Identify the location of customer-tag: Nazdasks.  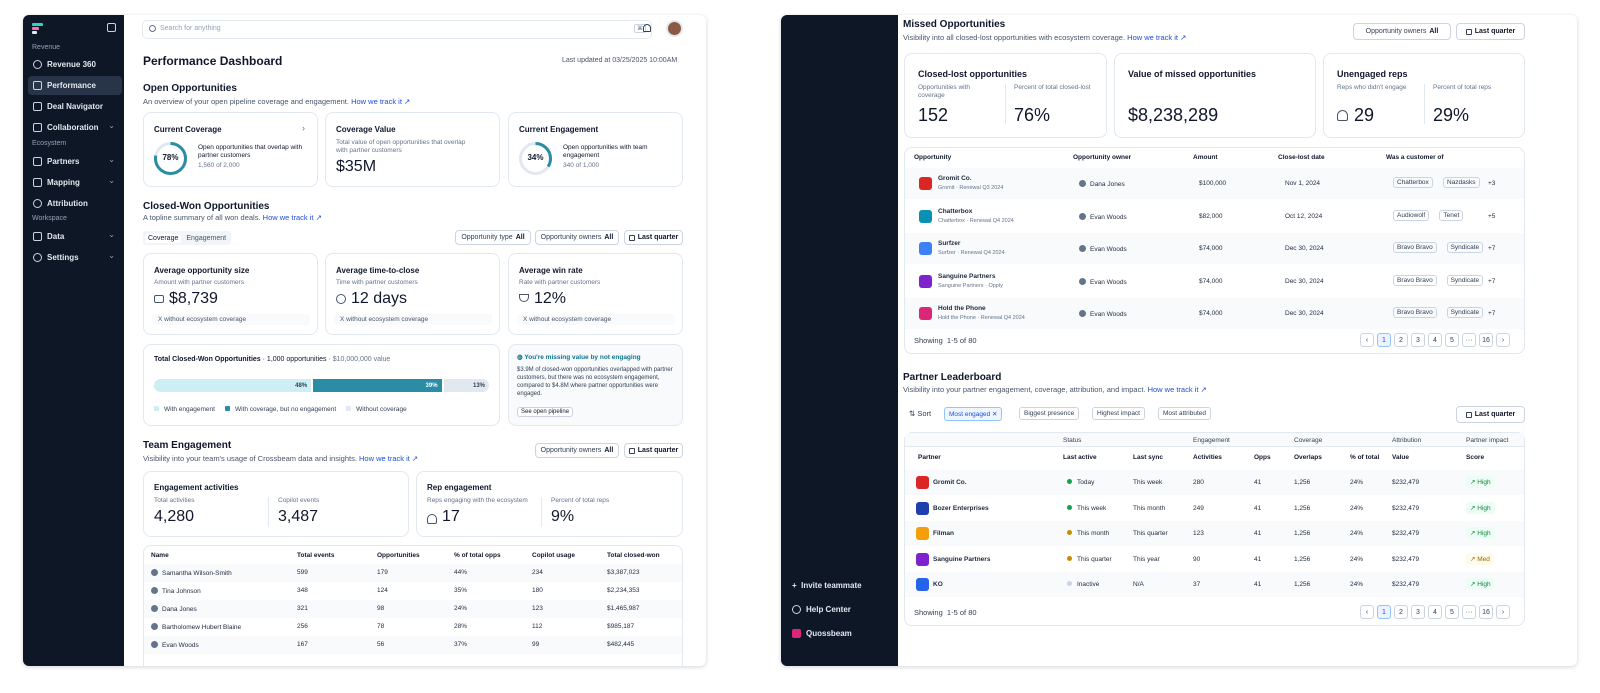
(1461, 182).